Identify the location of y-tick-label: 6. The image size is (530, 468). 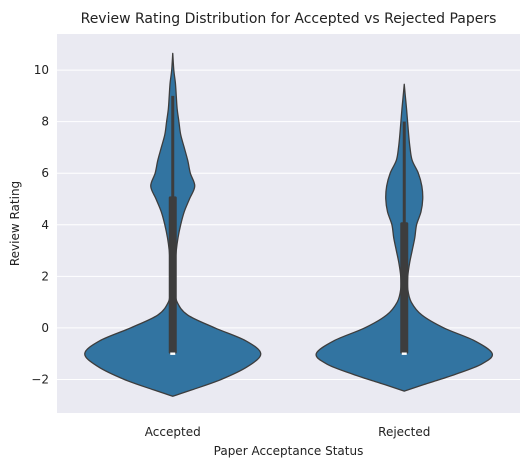
(45, 173).